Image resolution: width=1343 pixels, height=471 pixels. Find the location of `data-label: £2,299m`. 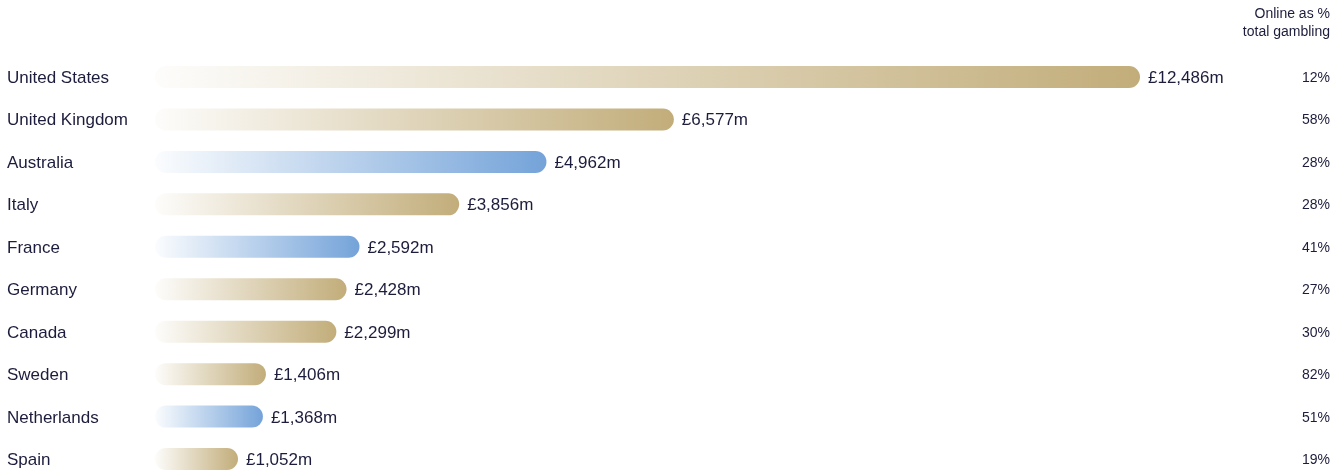

data-label: £2,299m is located at coordinates (377, 332).